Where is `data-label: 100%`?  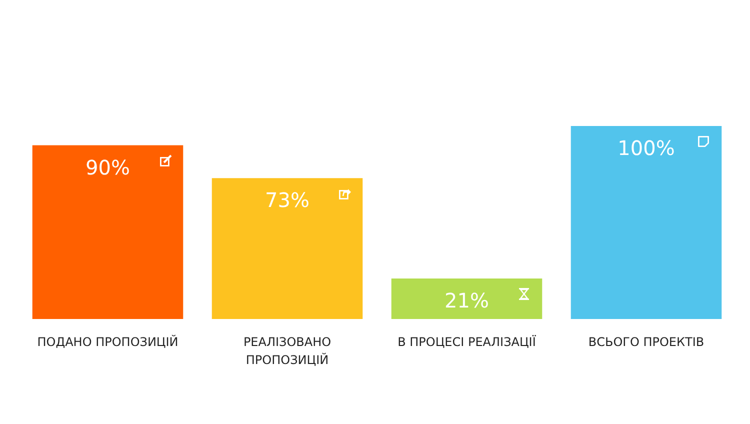 data-label: 100% is located at coordinates (646, 148).